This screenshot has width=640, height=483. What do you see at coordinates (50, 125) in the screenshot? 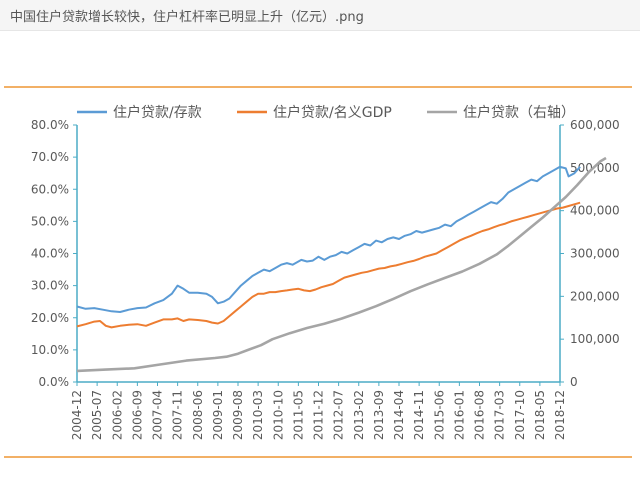
I see `left-axis-tick-label: 80.0%` at bounding box center [50, 125].